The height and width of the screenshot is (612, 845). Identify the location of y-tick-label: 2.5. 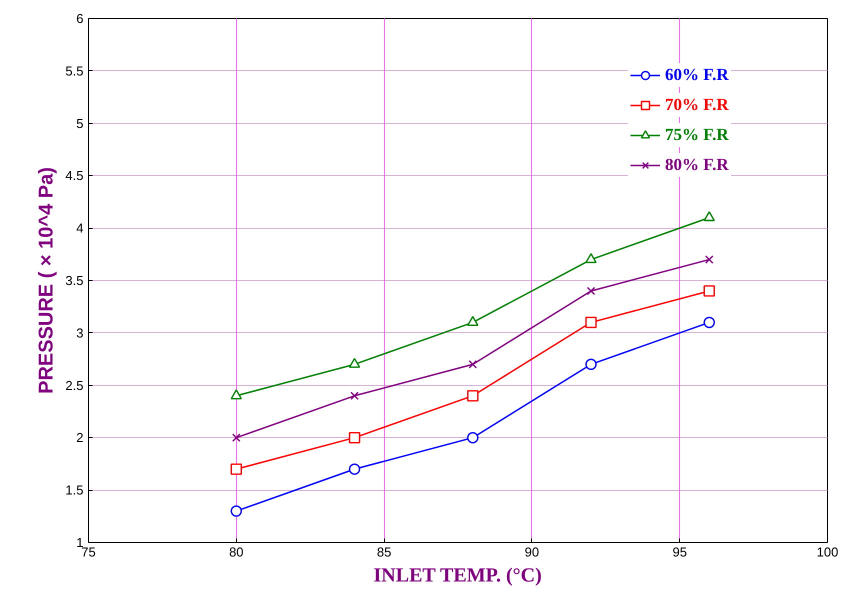
(74, 385).